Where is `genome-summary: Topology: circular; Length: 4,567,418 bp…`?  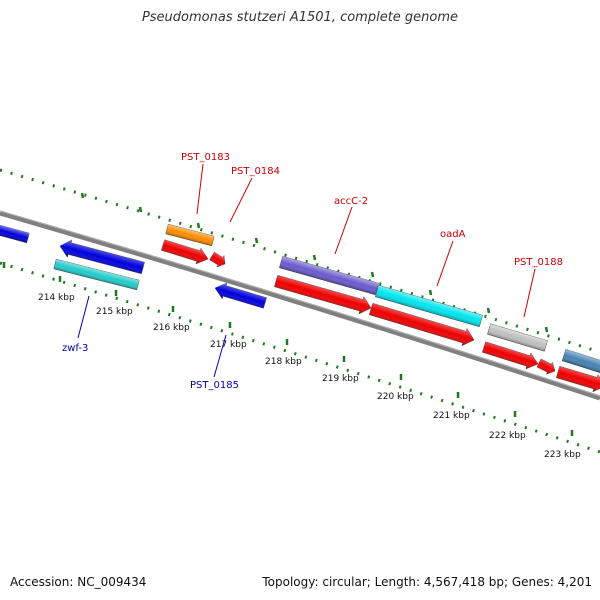
genome-summary: Topology: circular; Length: 4,567,418 bp… is located at coordinates (427, 582).